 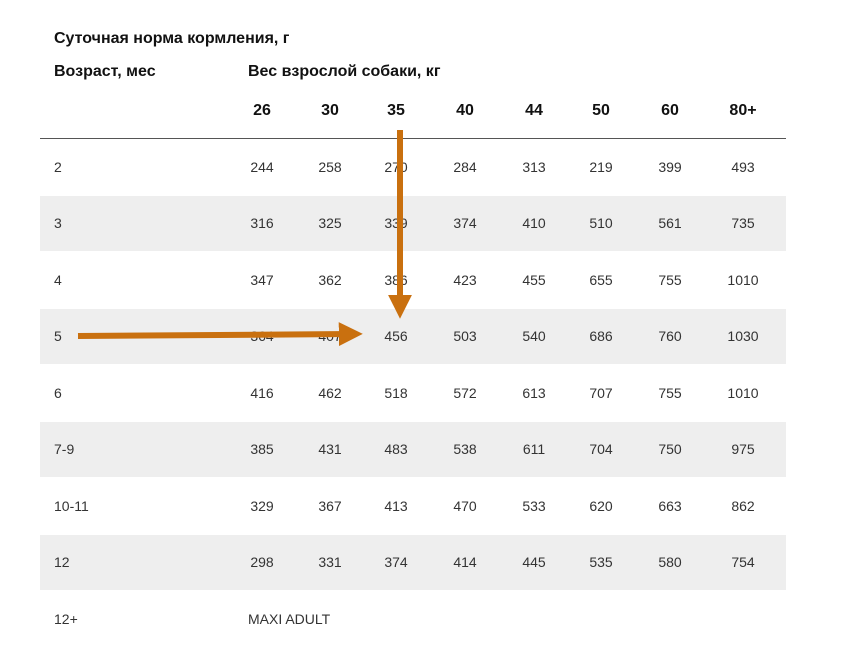 What do you see at coordinates (670, 562) in the screenshot?
I see `value-cell: 580` at bounding box center [670, 562].